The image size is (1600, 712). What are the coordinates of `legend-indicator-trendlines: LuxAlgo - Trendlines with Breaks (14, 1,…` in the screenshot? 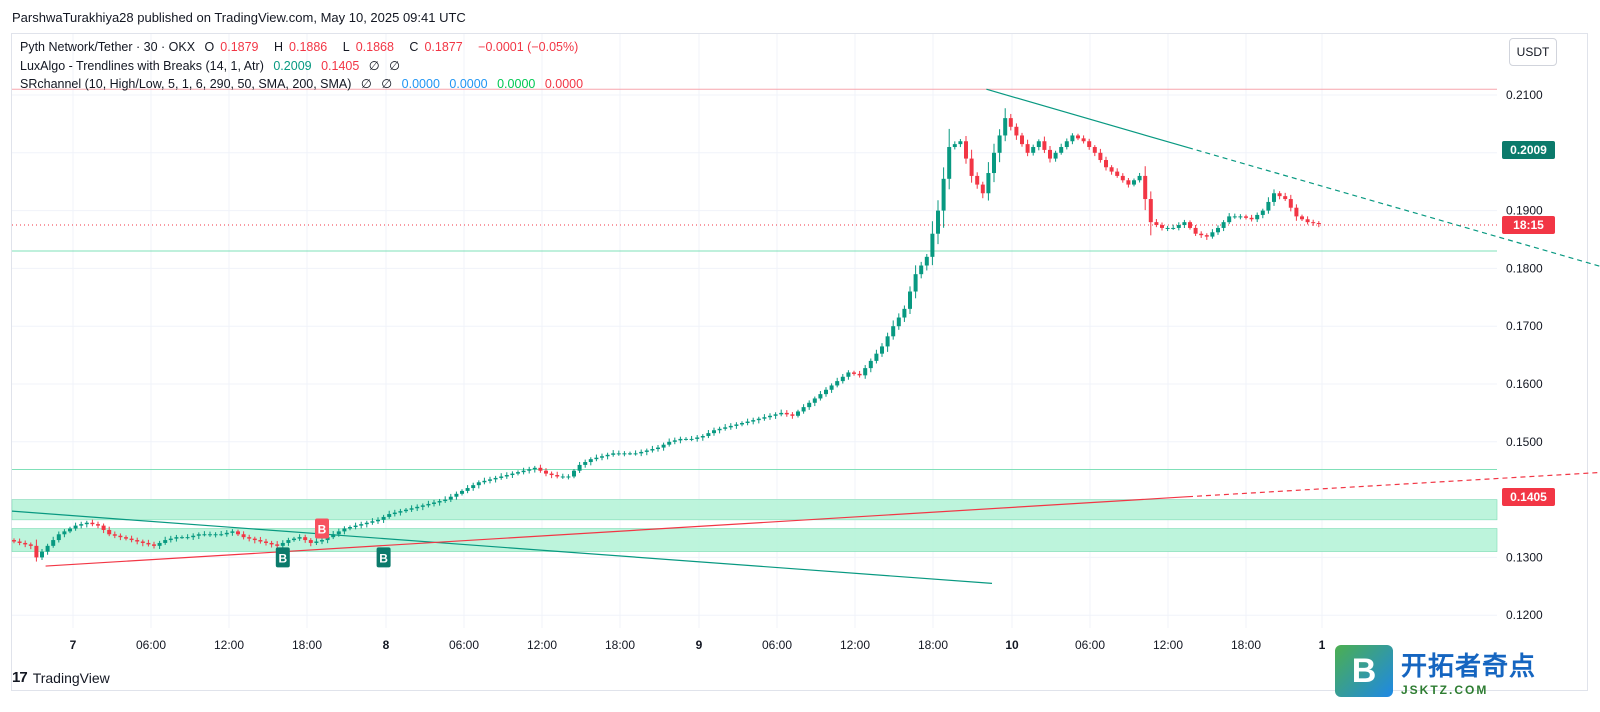 It's located at (213, 65).